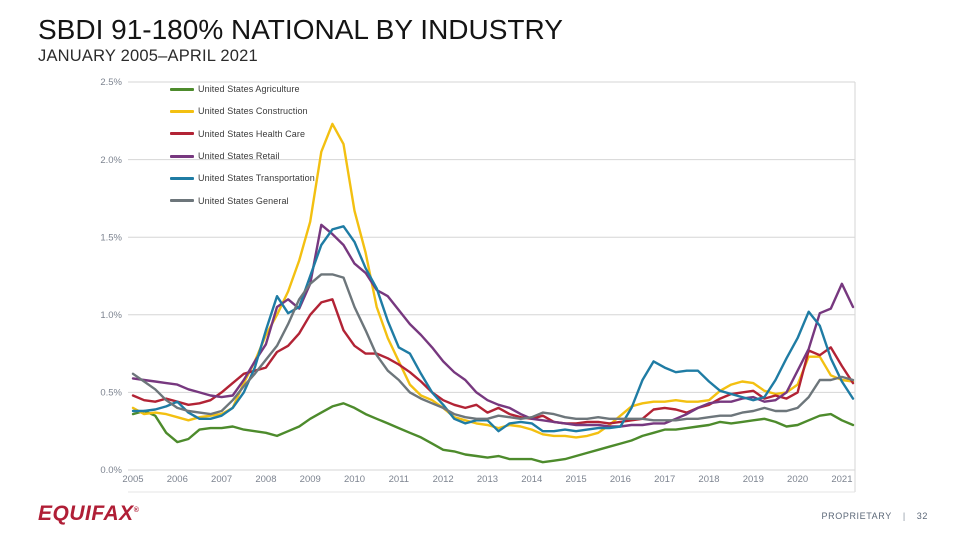  I want to click on page-subtitle: JANUARY 2005–APRIL 2021, so click(148, 56).